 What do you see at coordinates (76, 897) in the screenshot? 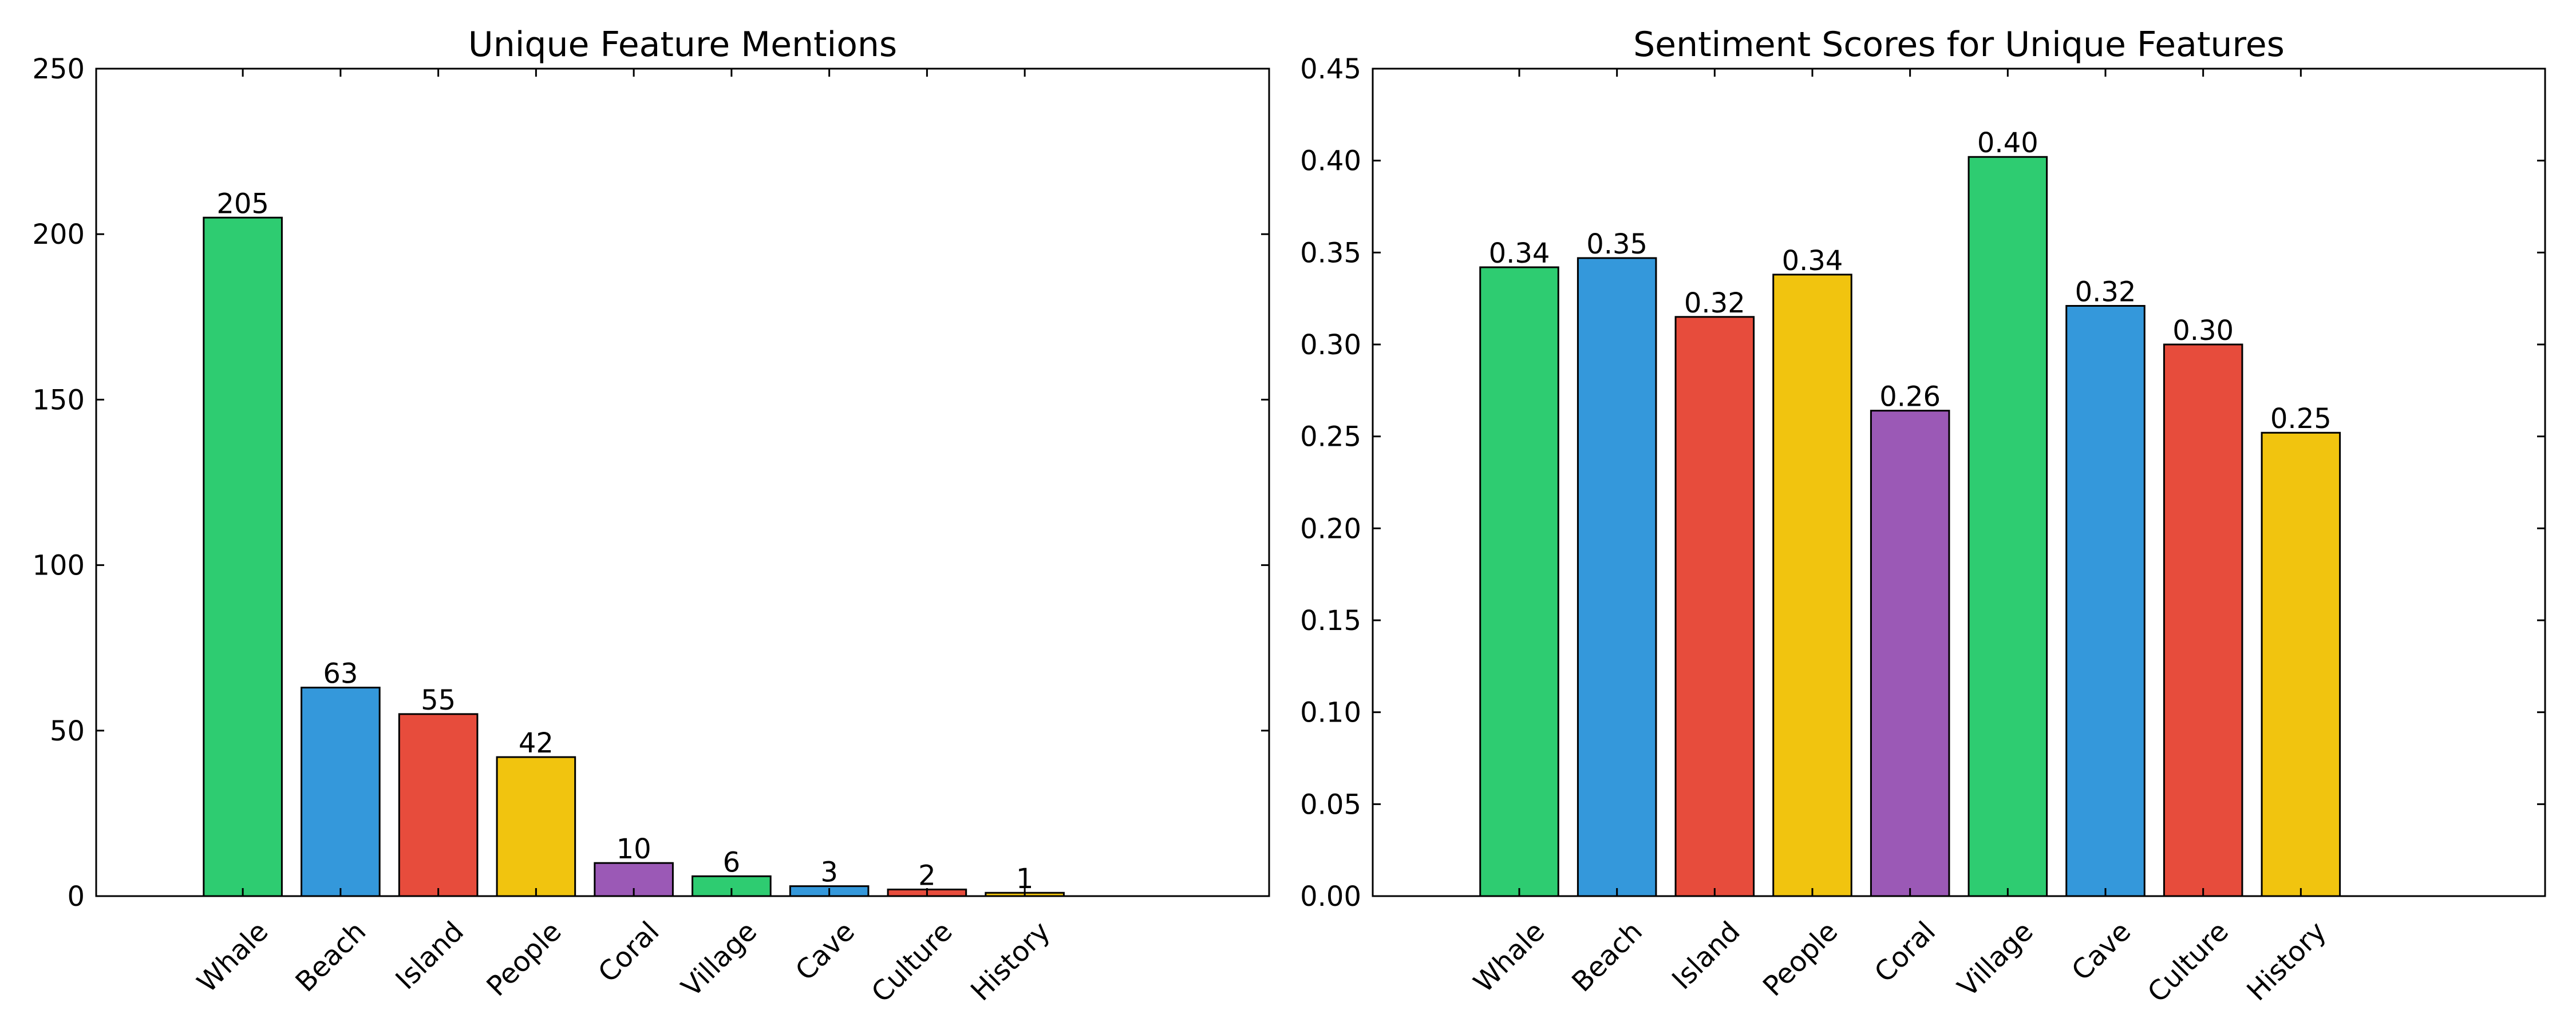
I see `y-tick-label: 0` at bounding box center [76, 897].